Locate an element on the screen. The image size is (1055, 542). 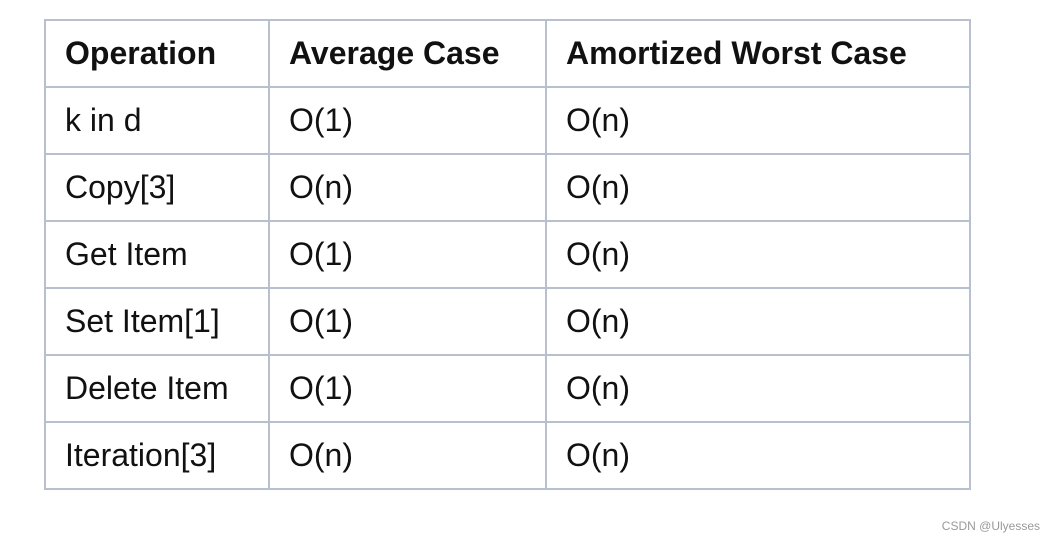
table-row: Delete Item O(1) O(n) is located at coordinates (507, 388).